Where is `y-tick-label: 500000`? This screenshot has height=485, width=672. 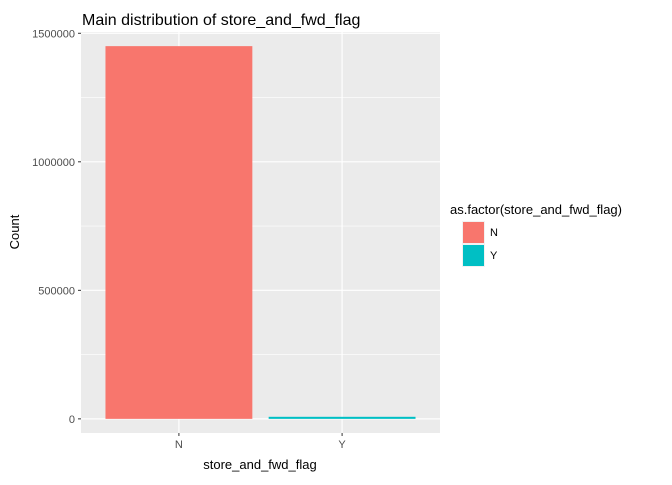 y-tick-label: 500000 is located at coordinates (56, 291).